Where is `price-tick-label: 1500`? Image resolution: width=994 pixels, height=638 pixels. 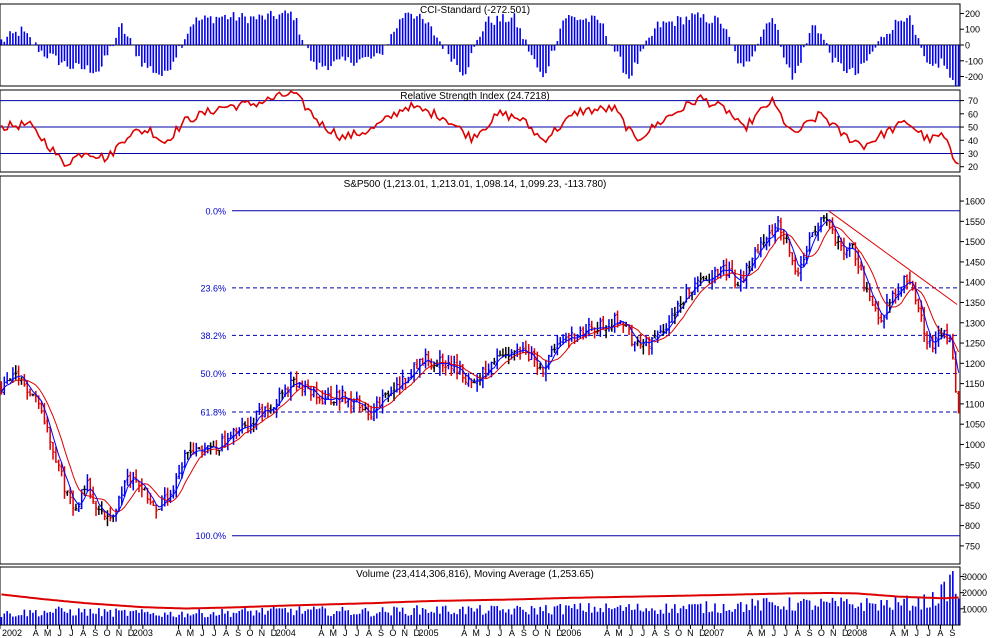 price-tick-label: 1500 is located at coordinates (975, 242).